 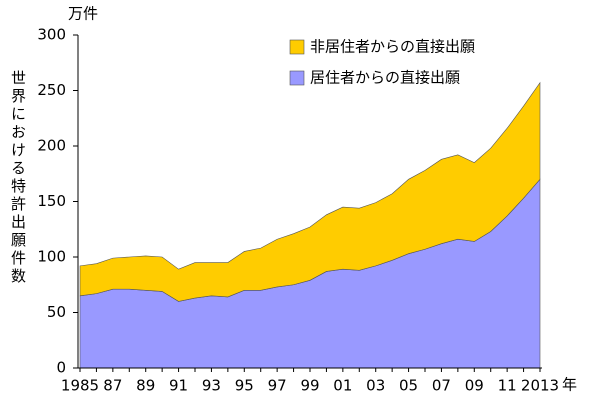 What do you see at coordinates (112, 386) in the screenshot?
I see `x-tick-label: 87` at bounding box center [112, 386].